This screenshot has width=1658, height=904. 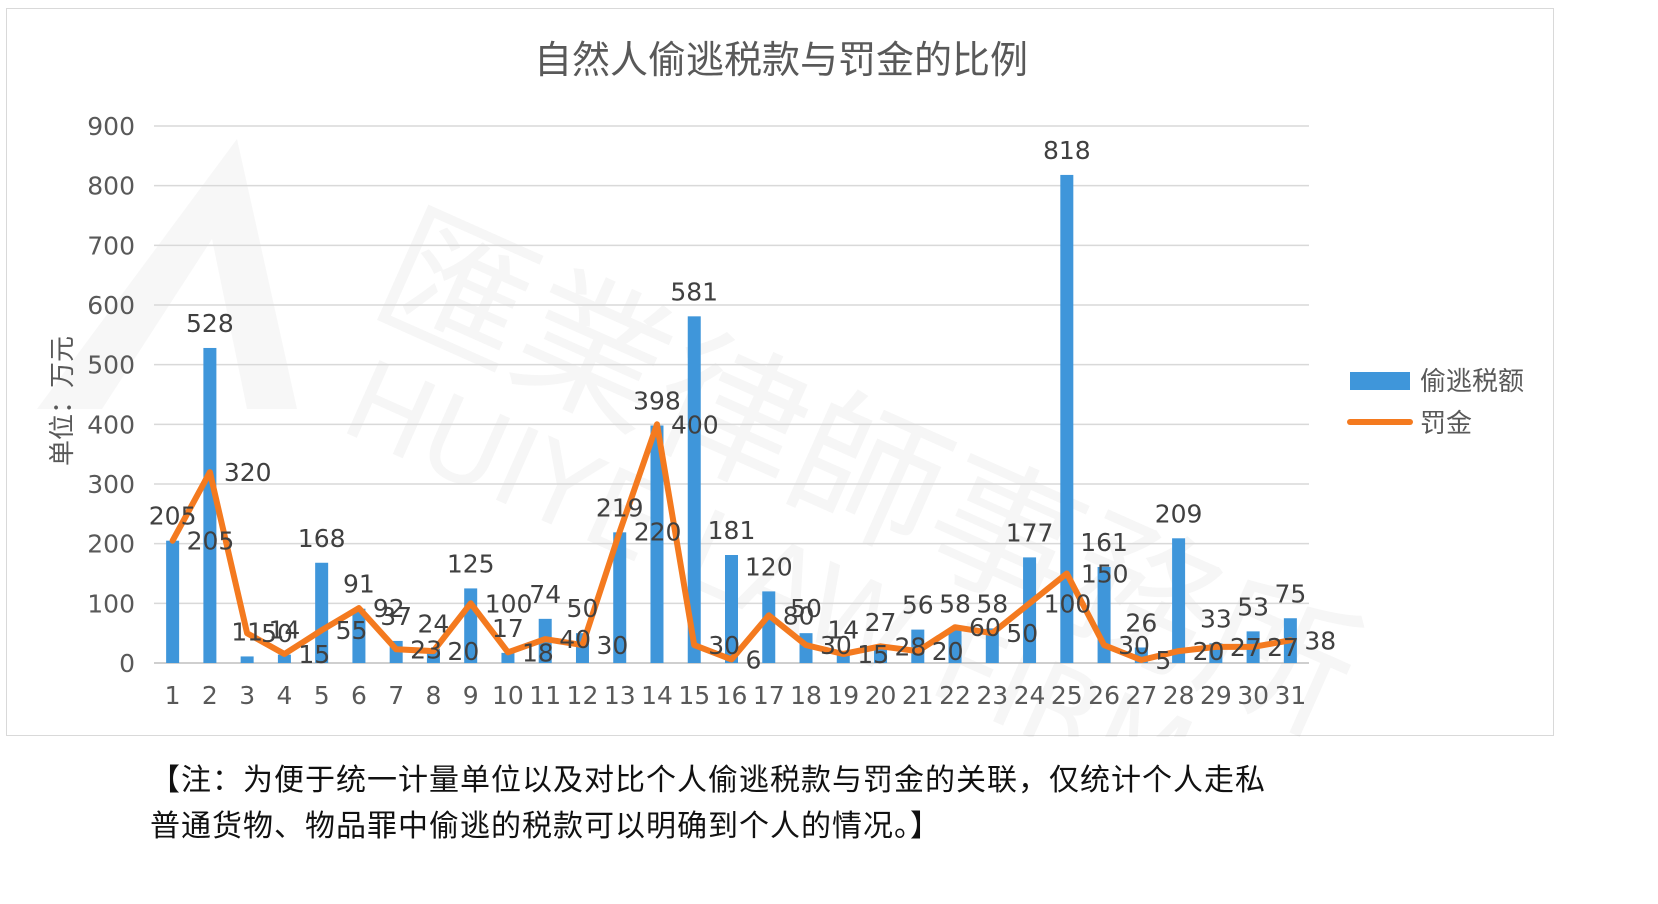 What do you see at coordinates (658, 532) in the screenshot?
I see `line-data-label: 220` at bounding box center [658, 532].